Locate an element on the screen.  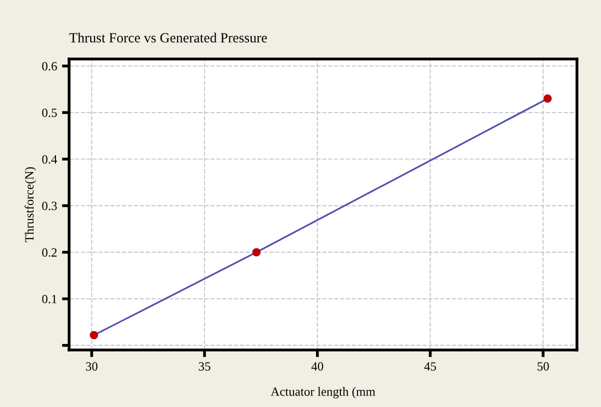
x-tick-label: 50 is located at coordinates (543, 366).